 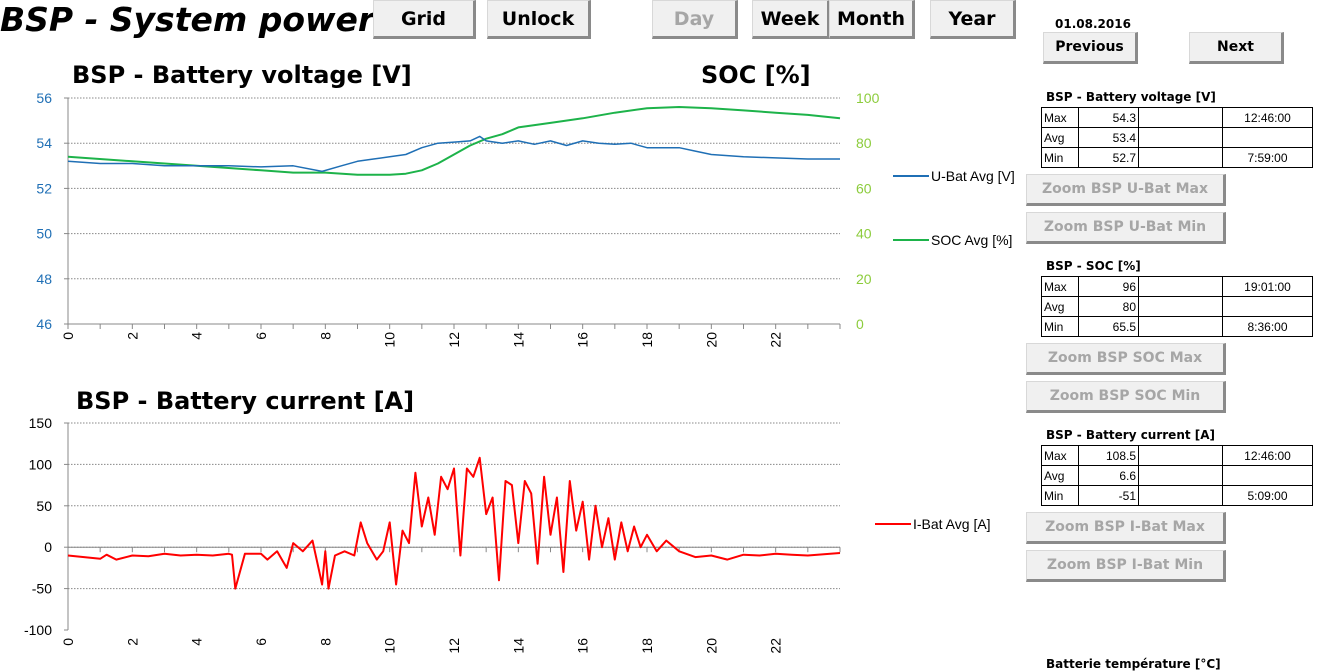 I want to click on y2-tick-label: 100, so click(x=868, y=98).